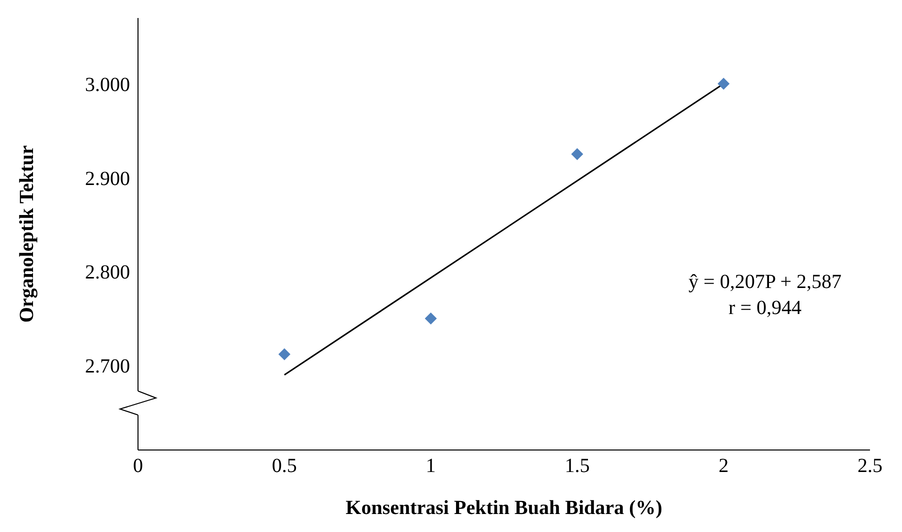 The height and width of the screenshot is (532, 902). Describe the element at coordinates (504, 508) in the screenshot. I see `x-axis-title: Konsentrasi Pektin Buah Bidara (%)` at that location.